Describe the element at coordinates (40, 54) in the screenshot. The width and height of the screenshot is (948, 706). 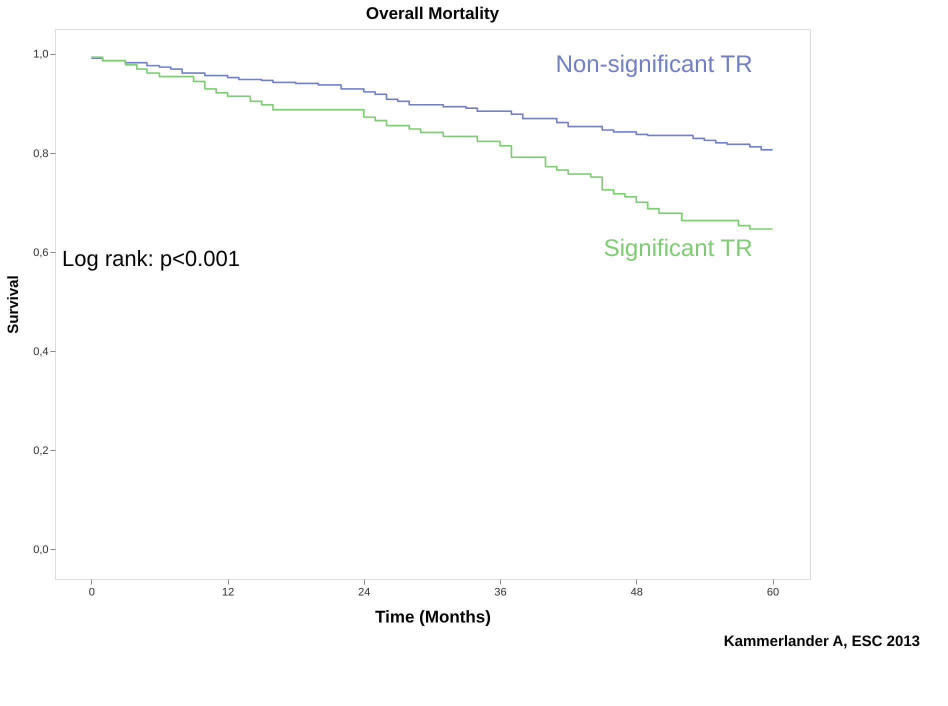
I see `y-tick-label: 1,0` at that location.